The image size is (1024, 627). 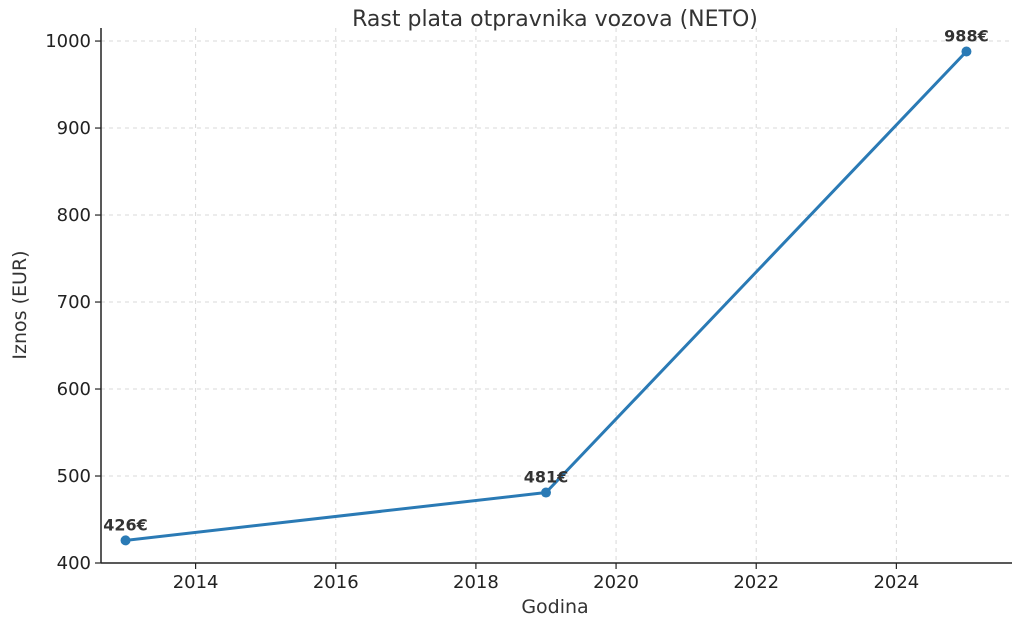 I want to click on y-tick-label: 800, so click(x=74, y=215).